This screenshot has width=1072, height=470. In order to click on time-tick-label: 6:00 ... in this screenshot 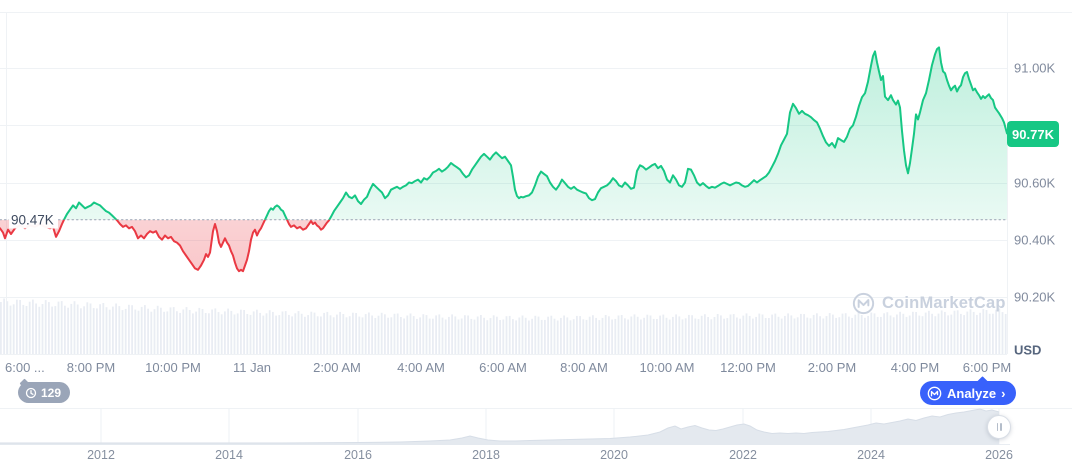, I will do `click(25, 367)`.